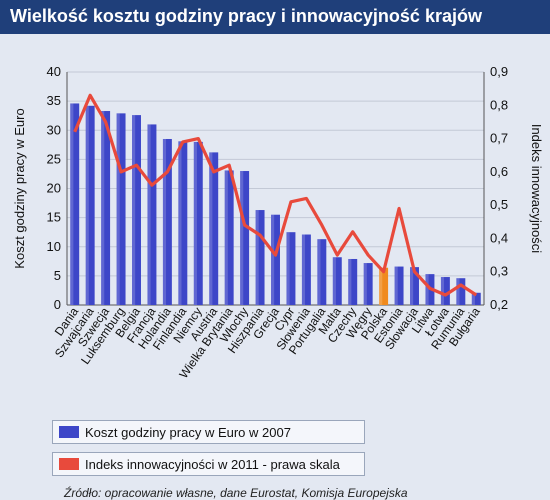  What do you see at coordinates (57, 275) in the screenshot?
I see `y-tick-label: 5` at bounding box center [57, 275].